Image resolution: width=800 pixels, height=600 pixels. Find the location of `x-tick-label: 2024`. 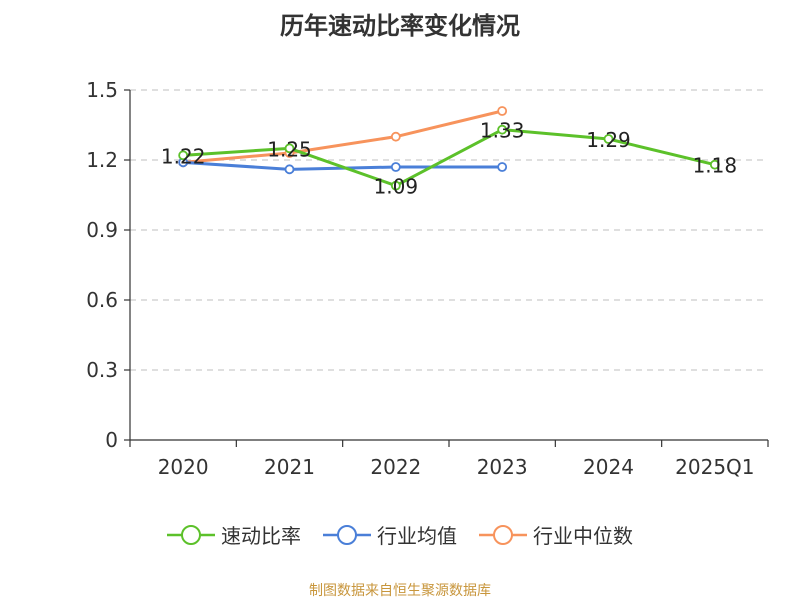

x-tick-label: 2024 is located at coordinates (608, 467).